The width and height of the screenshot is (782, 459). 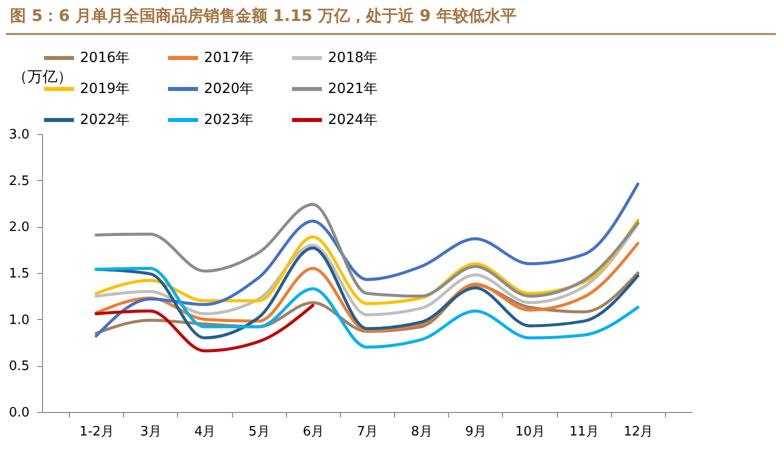 I want to click on legend-label: 2024年, so click(x=353, y=120).